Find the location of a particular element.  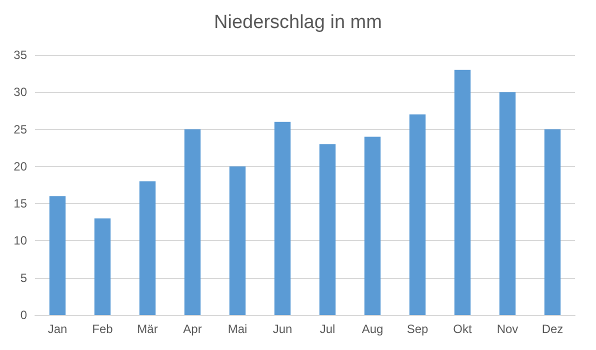

chart-title: Niederschlag in mm is located at coordinates (298, 22).